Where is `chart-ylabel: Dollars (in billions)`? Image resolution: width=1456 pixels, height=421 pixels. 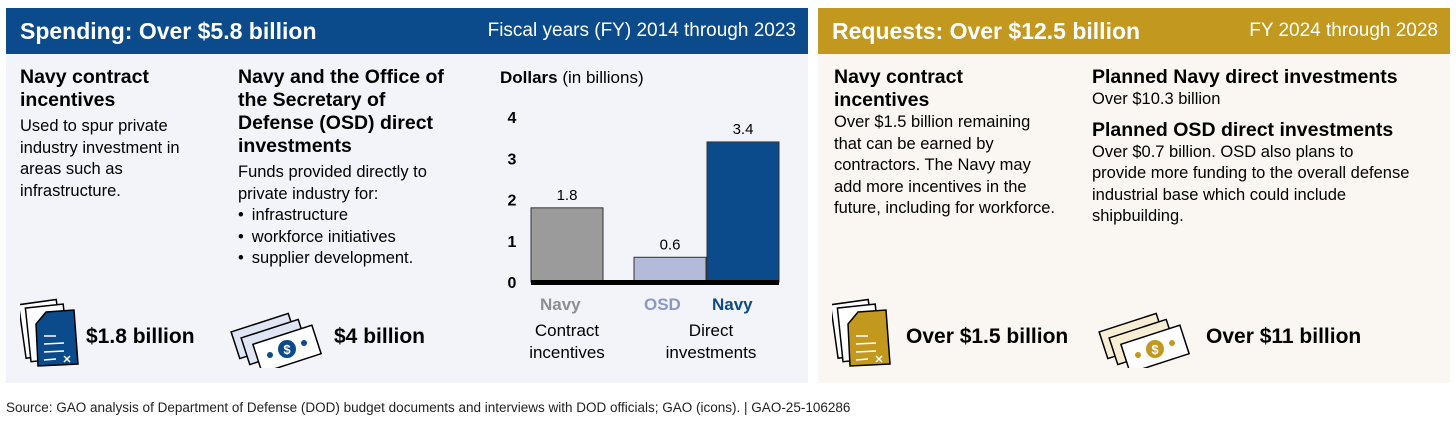
chart-ylabel: Dollars (in billions) is located at coordinates (572, 78).